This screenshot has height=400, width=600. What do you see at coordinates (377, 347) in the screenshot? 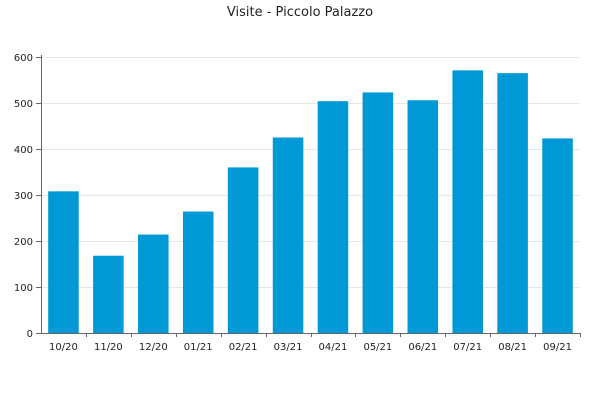
I see `x-tick-label: 05/21` at bounding box center [377, 347].